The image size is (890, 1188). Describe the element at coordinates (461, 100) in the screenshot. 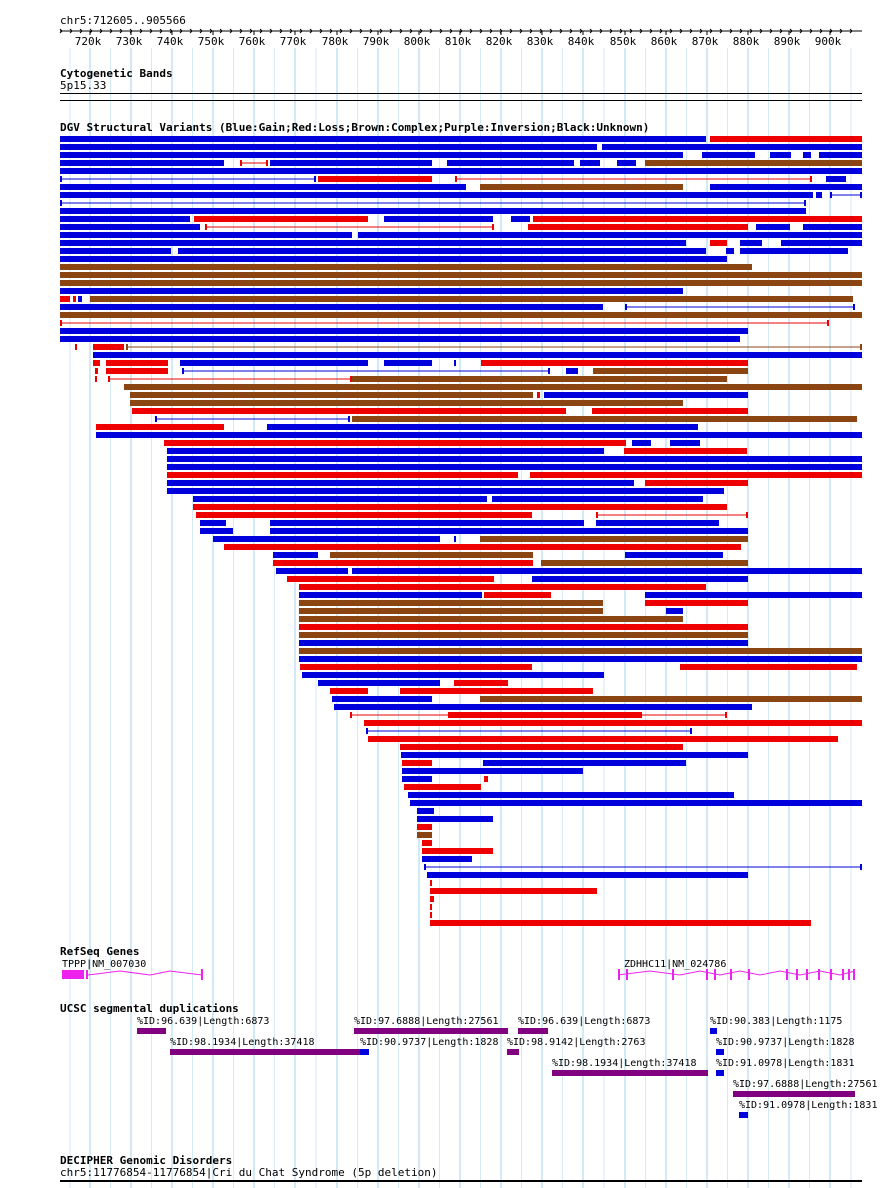

I see `cytoband-band-bottom` at that location.